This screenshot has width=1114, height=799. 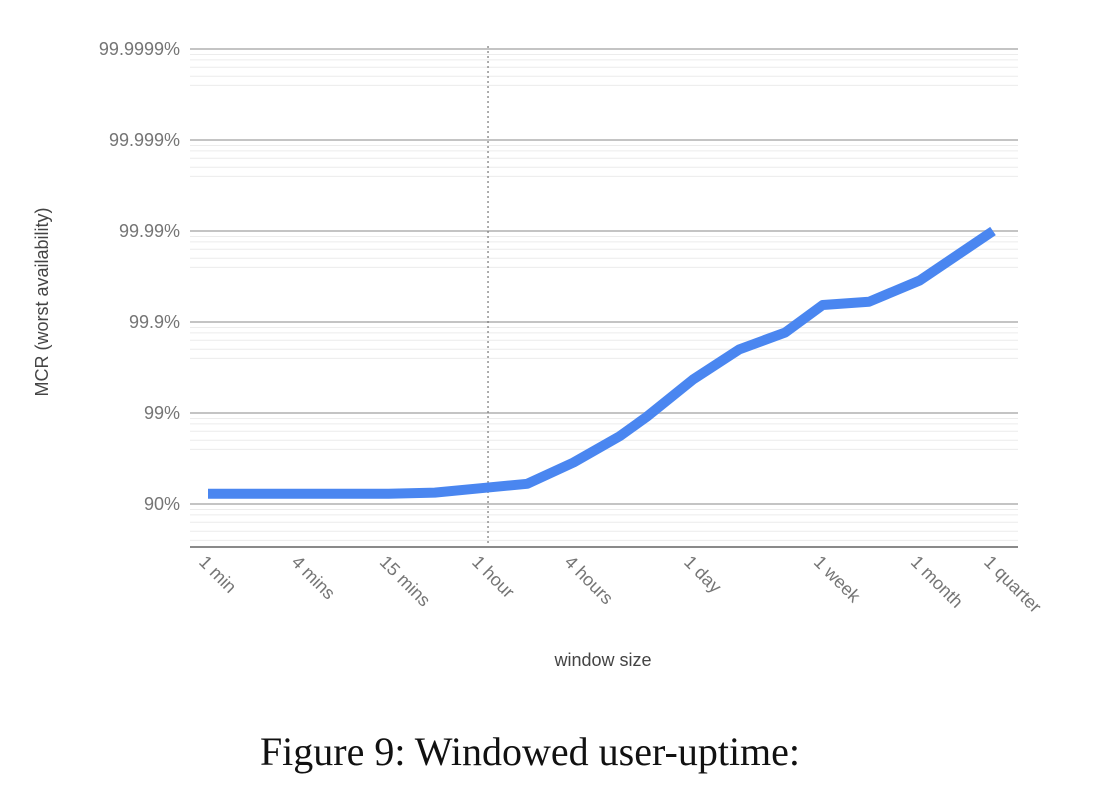 What do you see at coordinates (139, 49) in the screenshot?
I see `y-tick-label: 99.9999%` at bounding box center [139, 49].